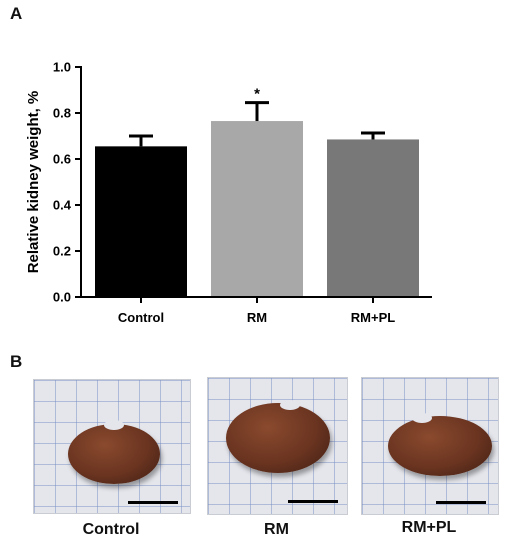 This screenshot has width=510, height=550. What do you see at coordinates (62, 205) in the screenshot?
I see `y-tick-label: 0.4` at bounding box center [62, 205].